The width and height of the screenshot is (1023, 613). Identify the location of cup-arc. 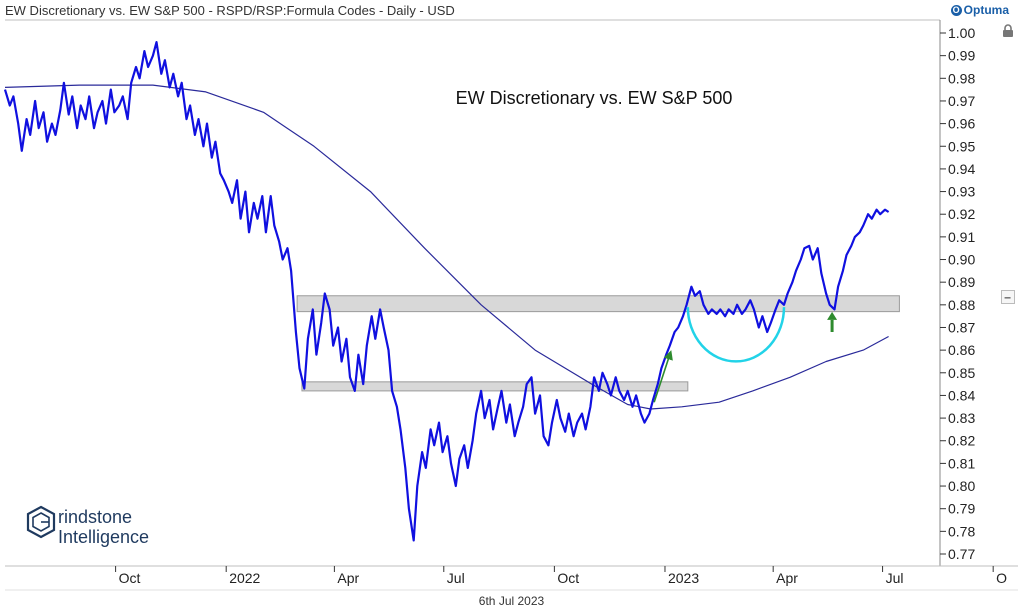
(736, 335).